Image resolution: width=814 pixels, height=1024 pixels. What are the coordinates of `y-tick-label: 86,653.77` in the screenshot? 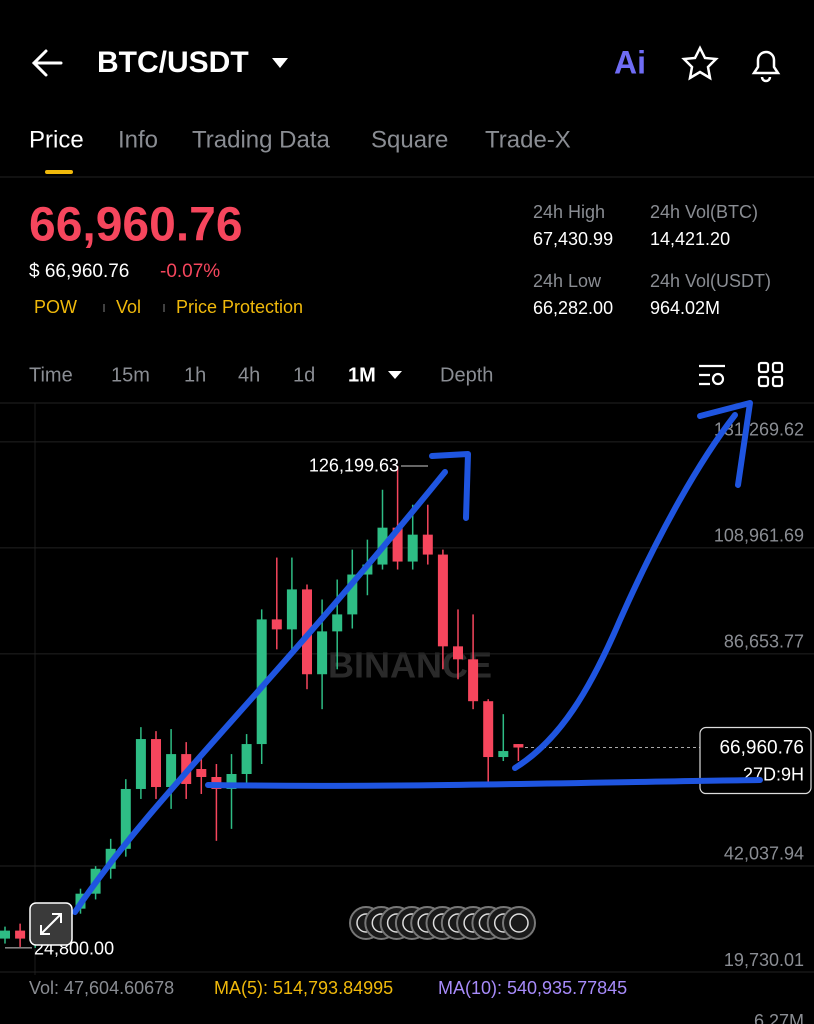 It's located at (764, 642).